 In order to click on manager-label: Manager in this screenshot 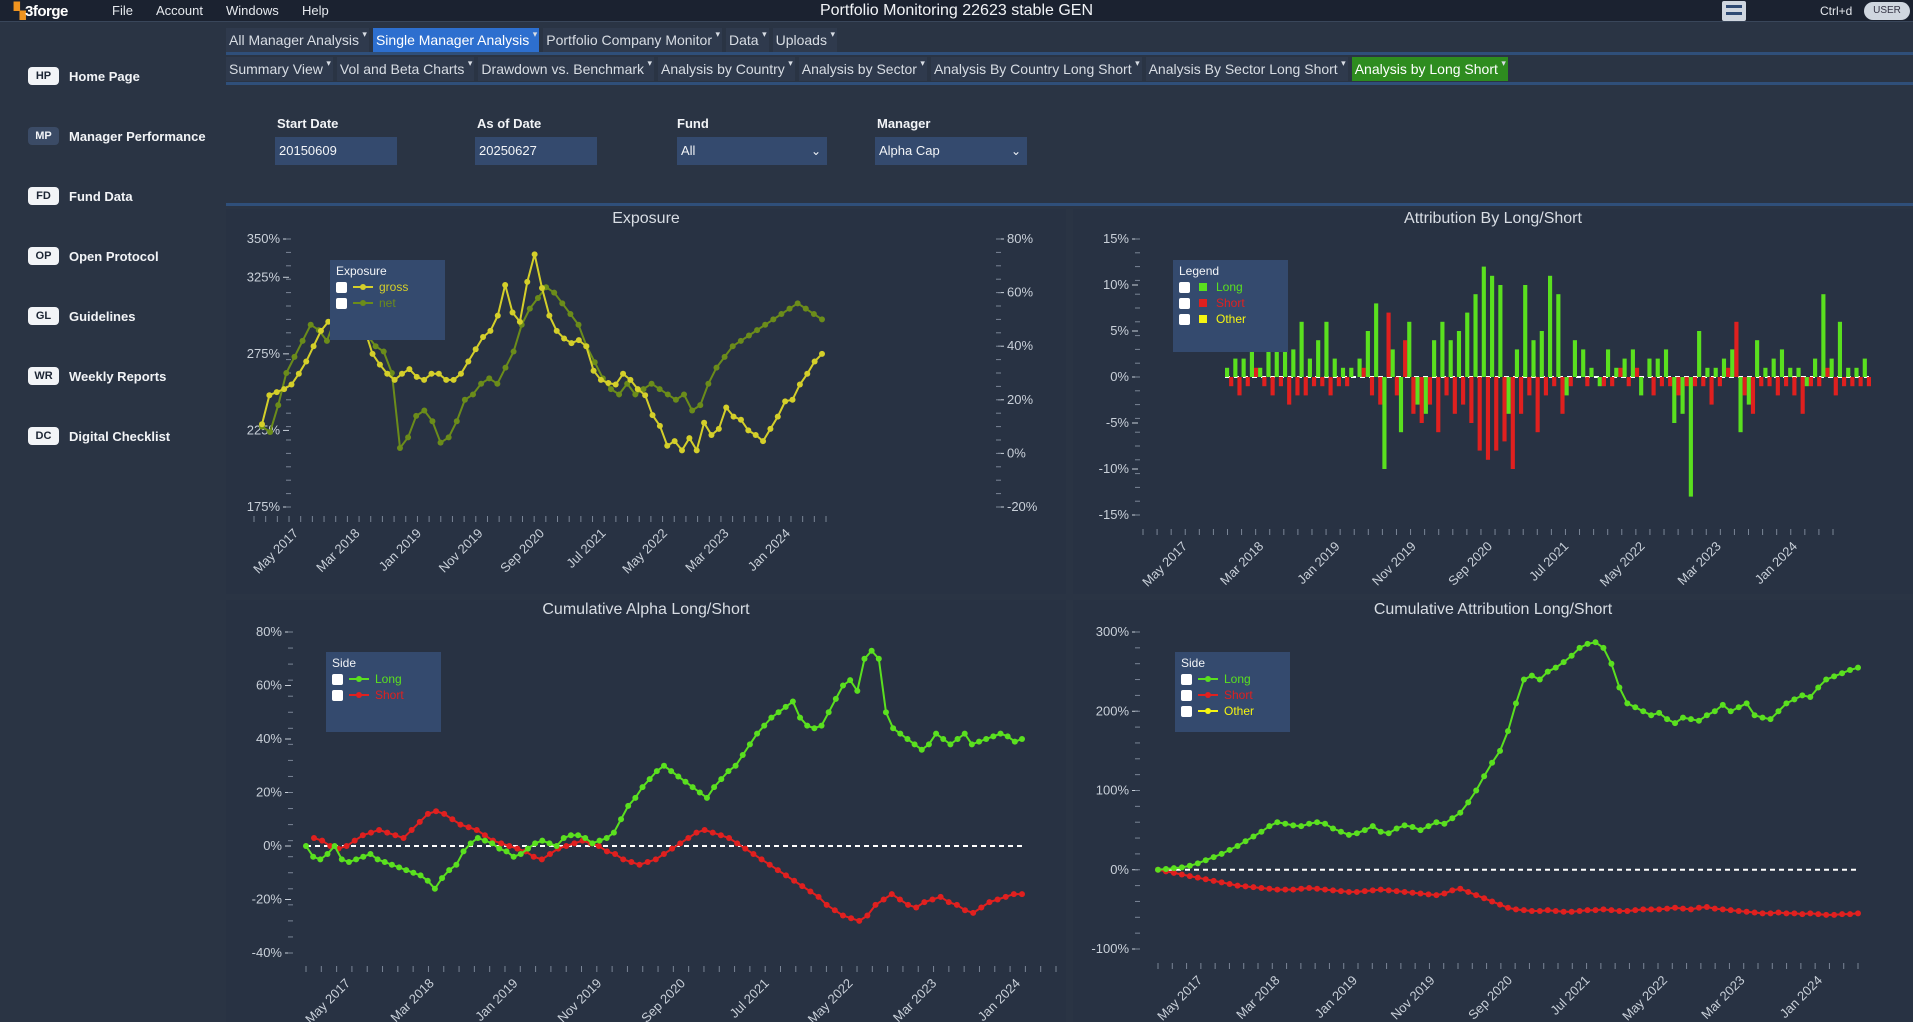, I will do `click(904, 123)`.